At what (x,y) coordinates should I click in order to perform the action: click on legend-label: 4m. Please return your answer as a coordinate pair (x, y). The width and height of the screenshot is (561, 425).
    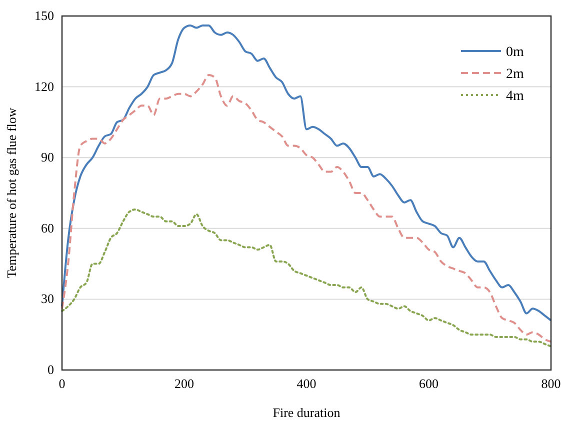
    Looking at the image, I should click on (515, 96).